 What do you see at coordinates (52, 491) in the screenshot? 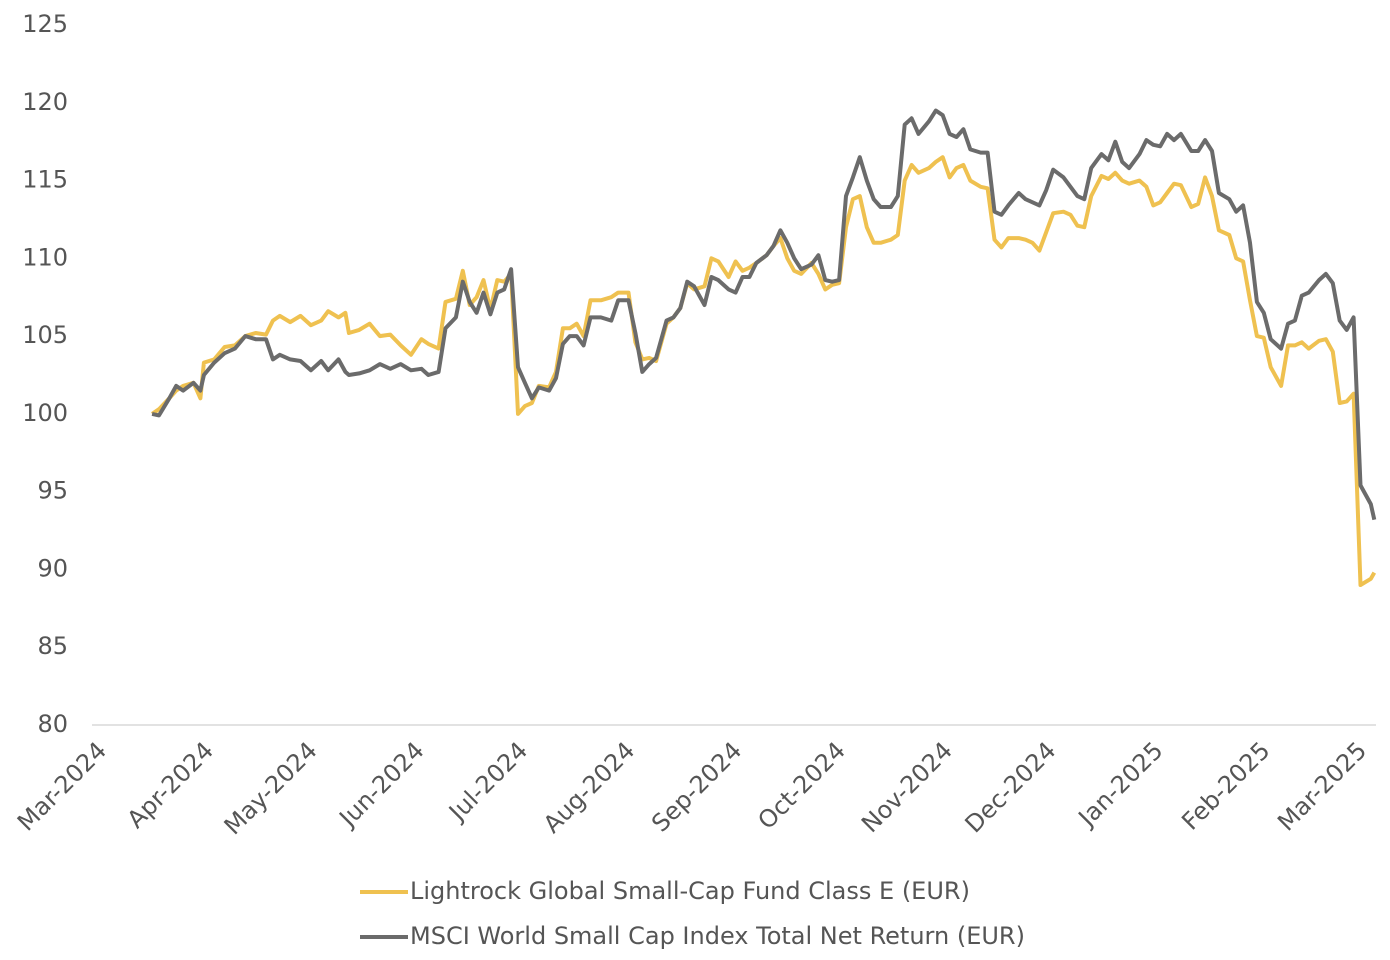
I see `y-tick-label: 95` at bounding box center [52, 491].